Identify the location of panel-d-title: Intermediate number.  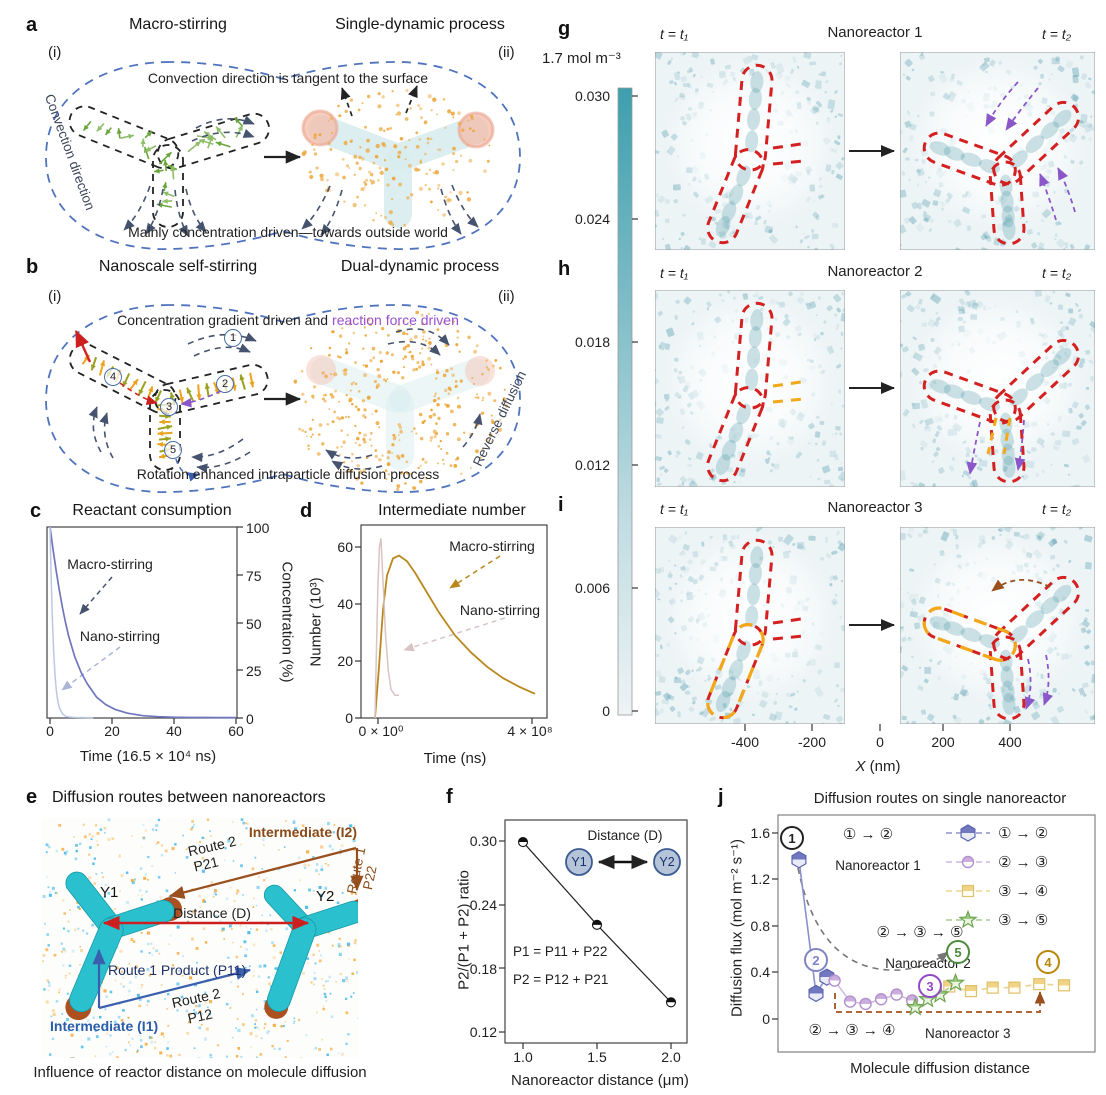
(452, 510).